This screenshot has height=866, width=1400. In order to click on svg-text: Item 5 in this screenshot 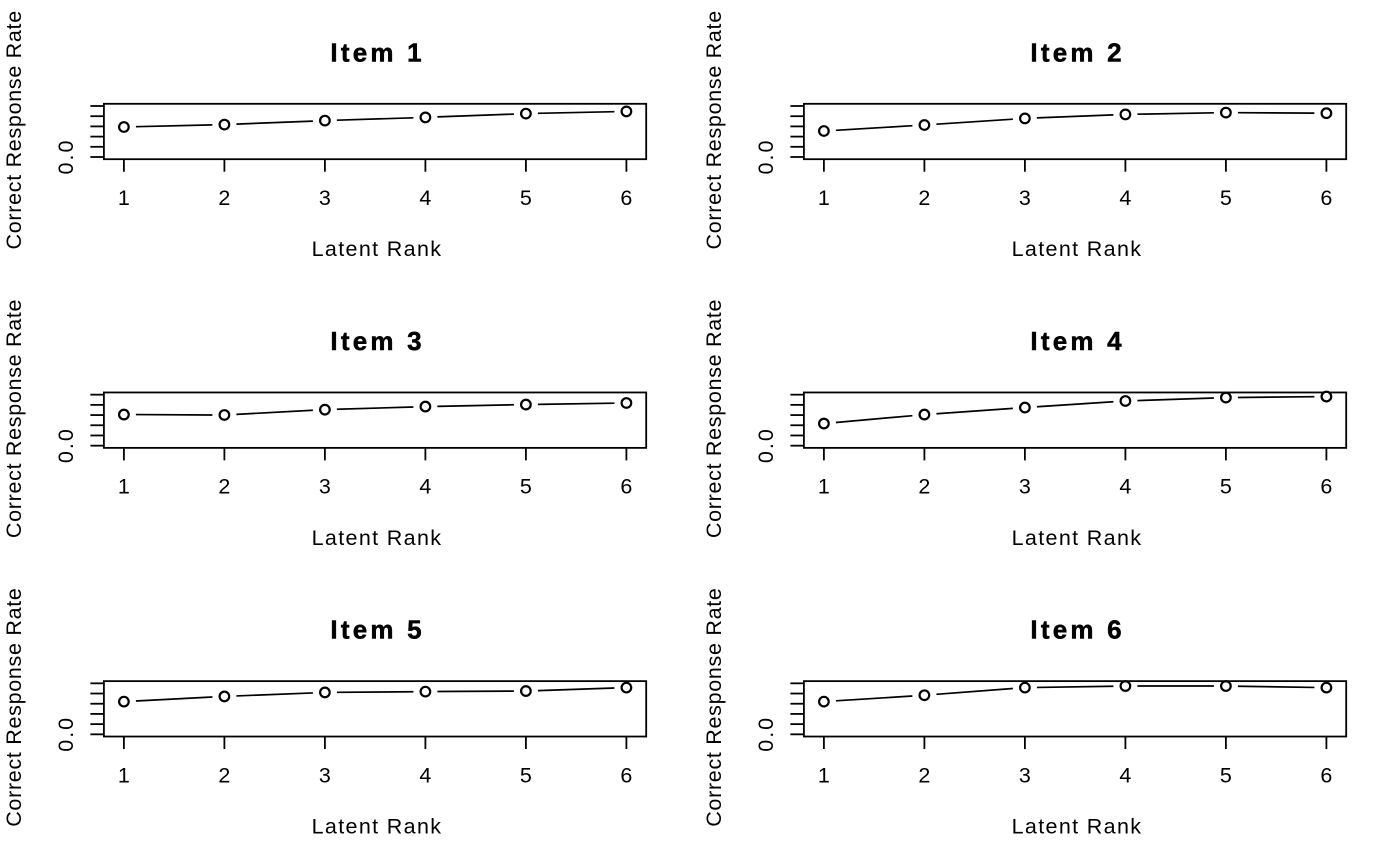, I will do `click(377, 630)`.